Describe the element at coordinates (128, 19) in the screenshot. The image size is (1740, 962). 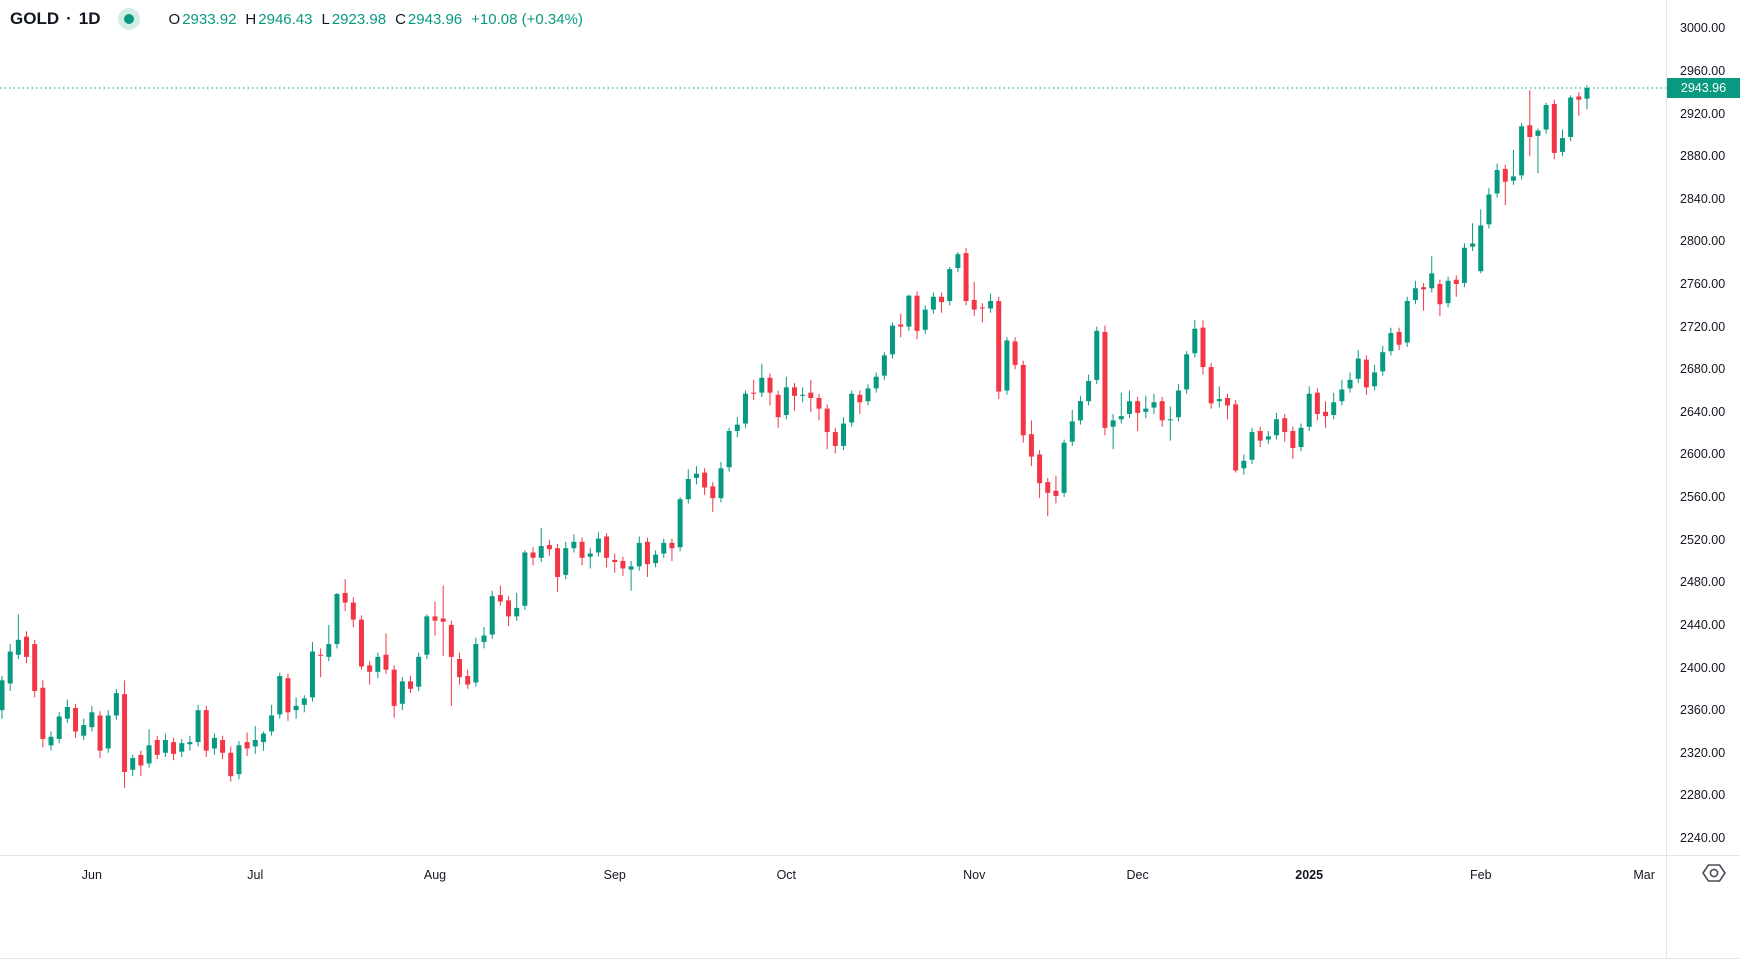
I see `market-status-dot-icon` at that location.